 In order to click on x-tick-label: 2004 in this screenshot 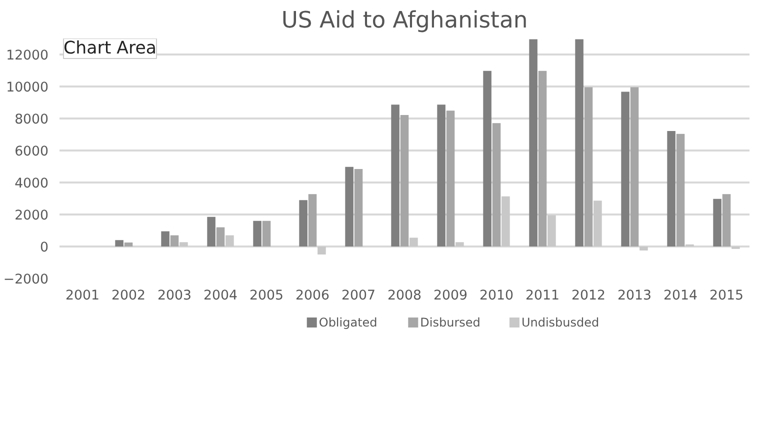, I will do `click(221, 296)`.